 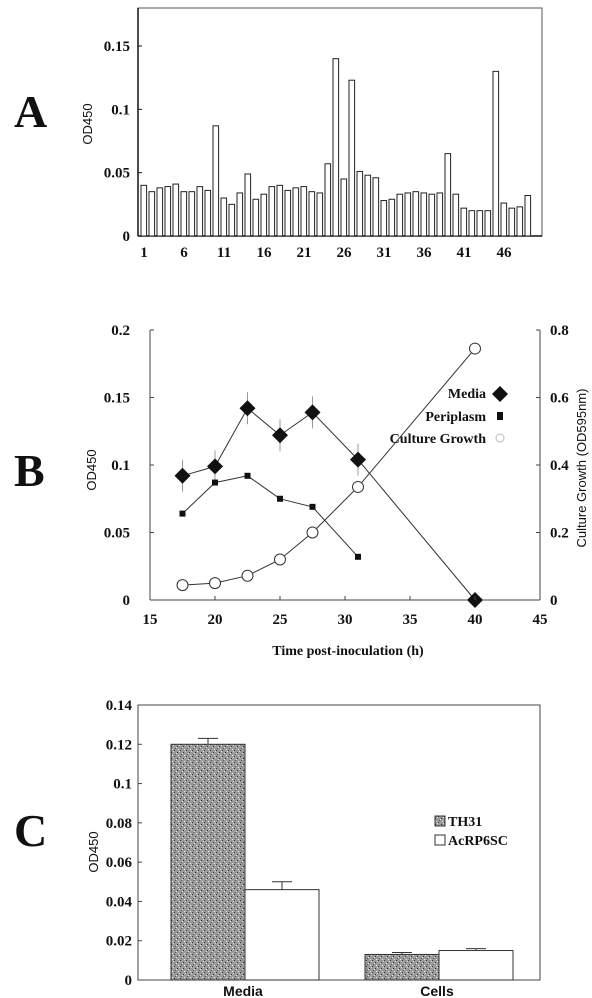 I want to click on chart-c-ytick-label: 0.08, so click(x=119, y=824).